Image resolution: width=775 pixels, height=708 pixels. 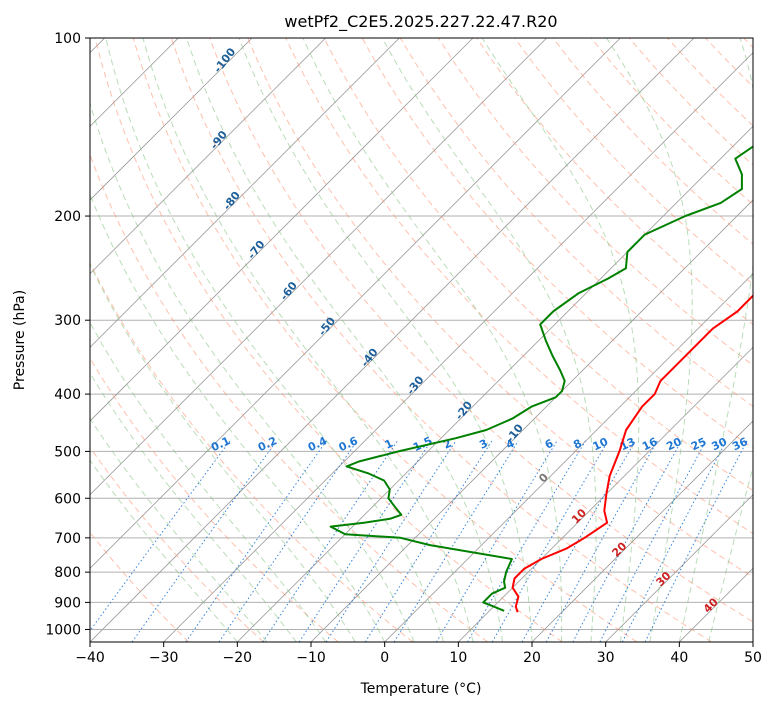 What do you see at coordinates (601, 444) in the screenshot?
I see `mixing-ratio-label-11: 10` at bounding box center [601, 444].